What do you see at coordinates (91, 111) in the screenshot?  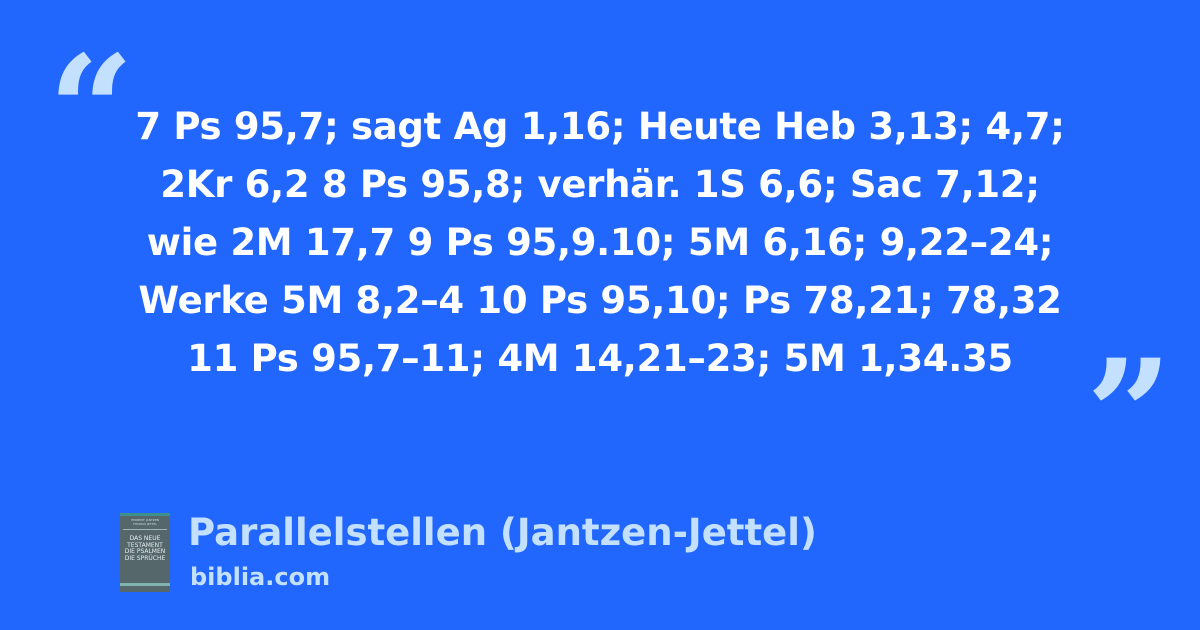 I see `open-quote-mark: “` at bounding box center [91, 111].